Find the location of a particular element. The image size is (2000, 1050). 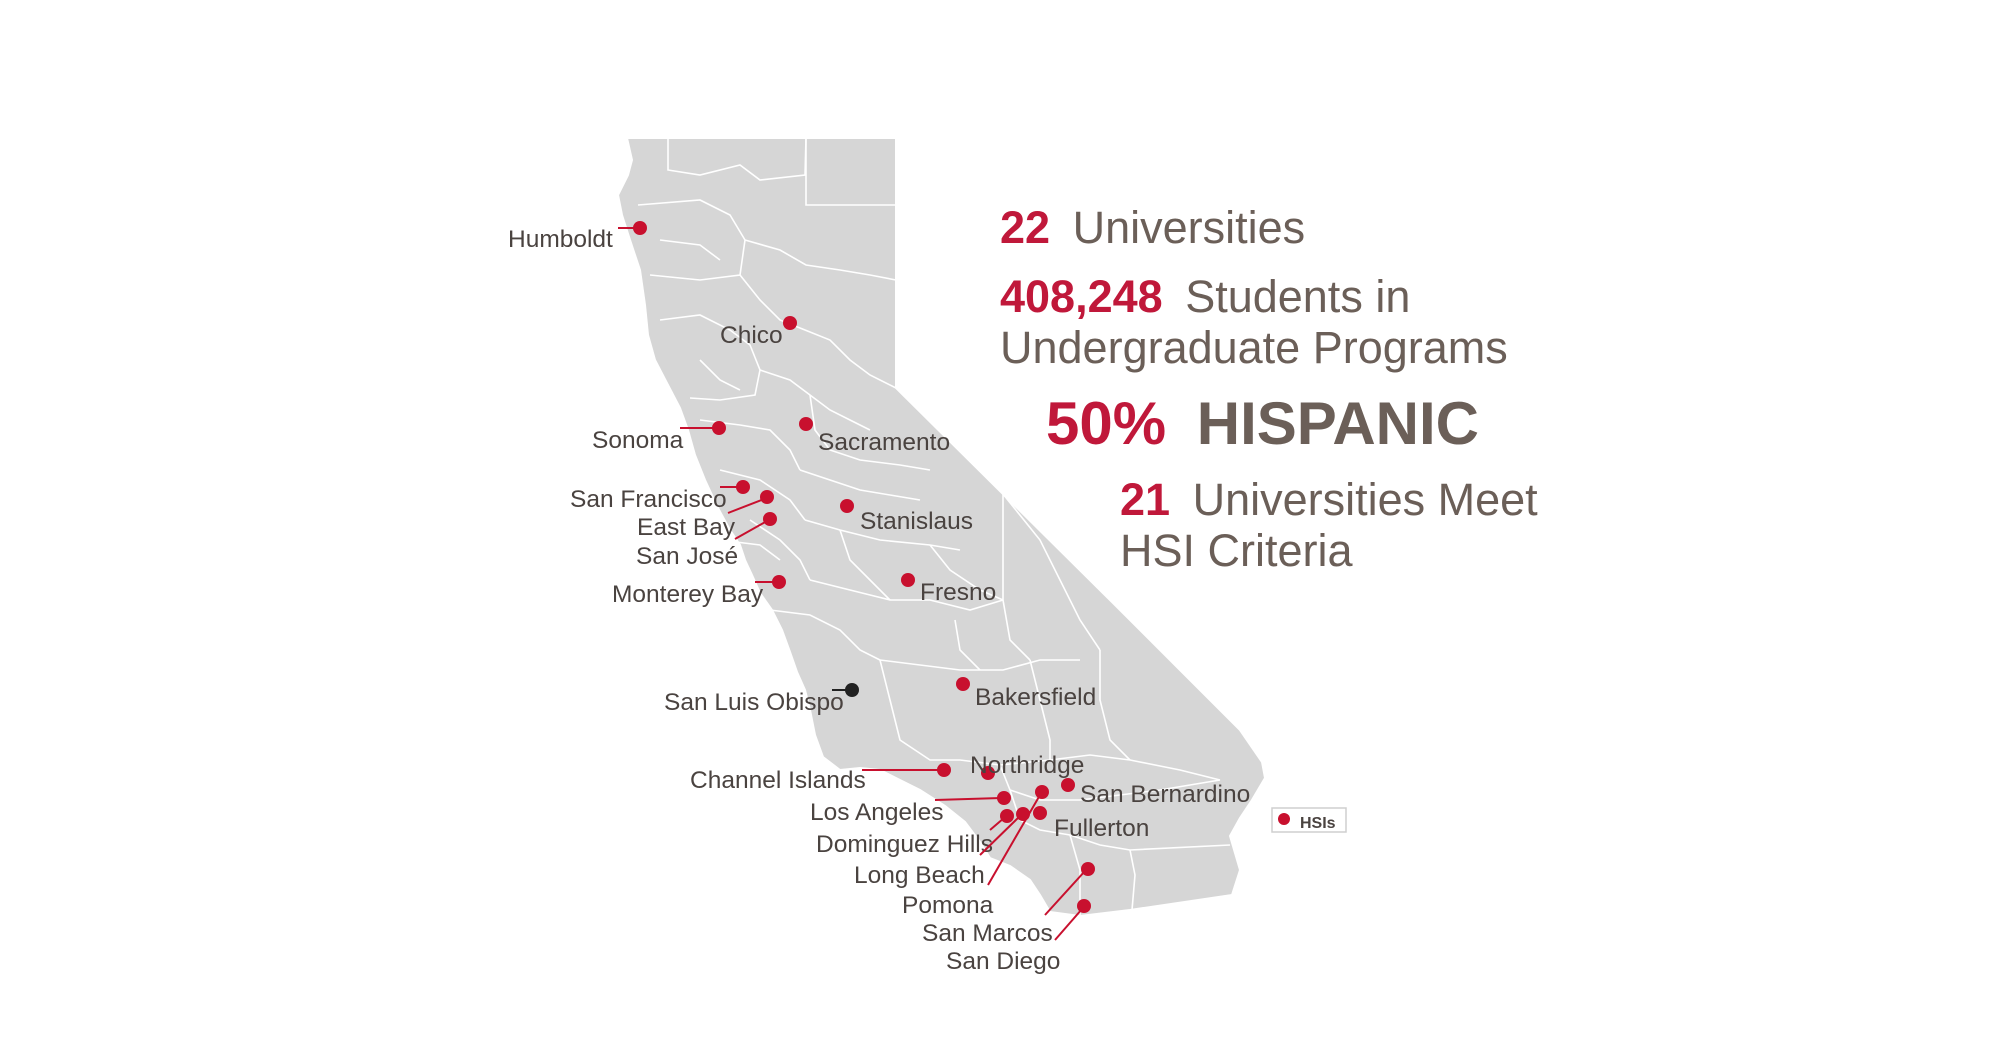

campus-label: Pomona is located at coordinates (948, 905).